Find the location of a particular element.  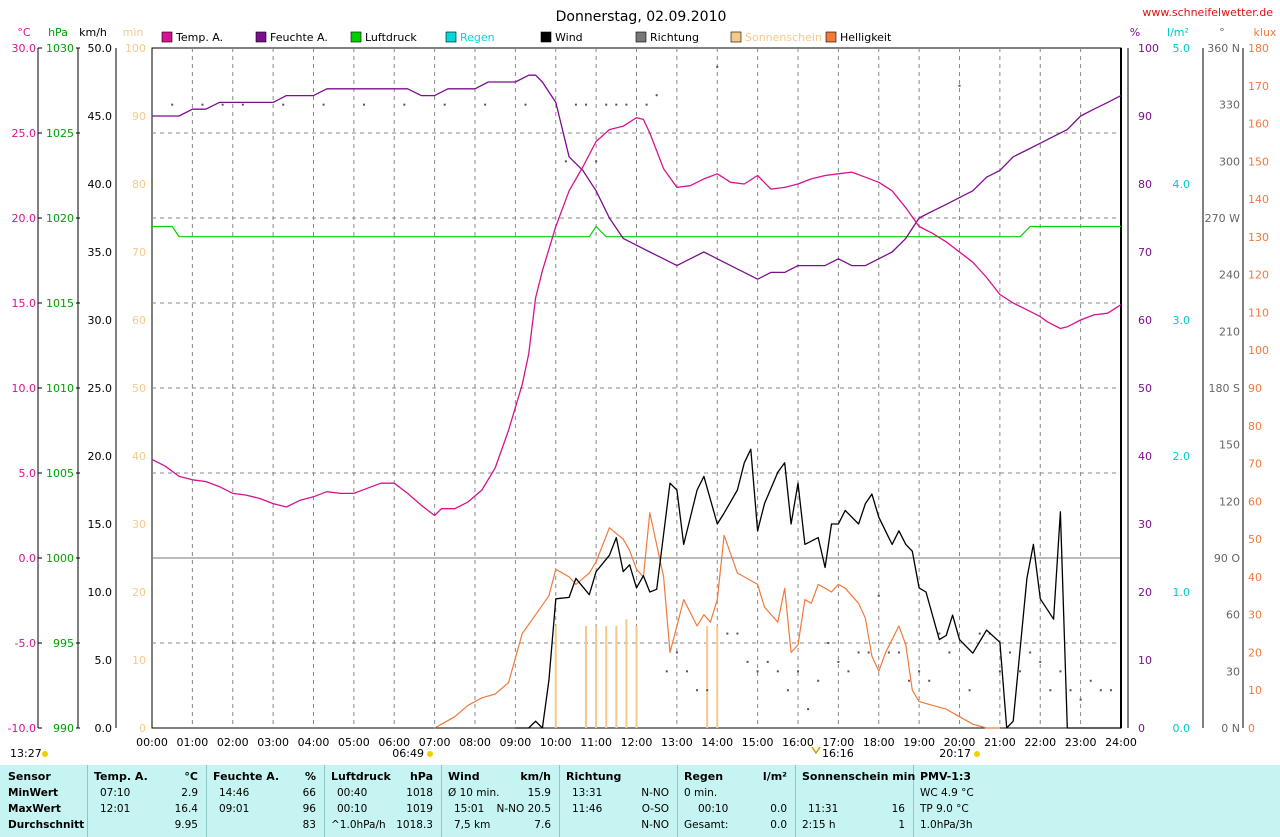

axis-tick-right: 0 N is located at coordinates (1230, 728).